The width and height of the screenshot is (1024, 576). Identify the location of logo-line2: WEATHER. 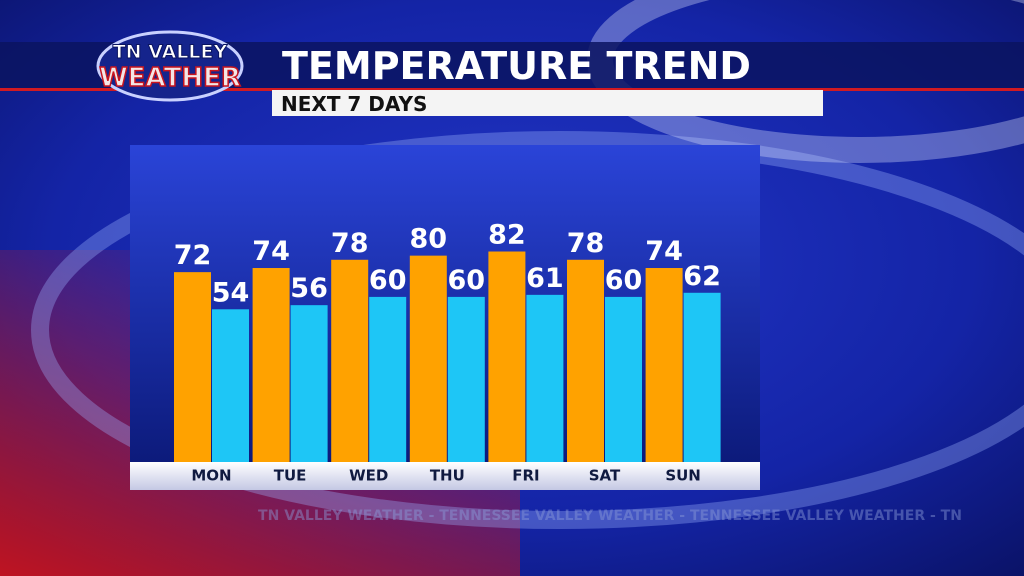
(170, 78).